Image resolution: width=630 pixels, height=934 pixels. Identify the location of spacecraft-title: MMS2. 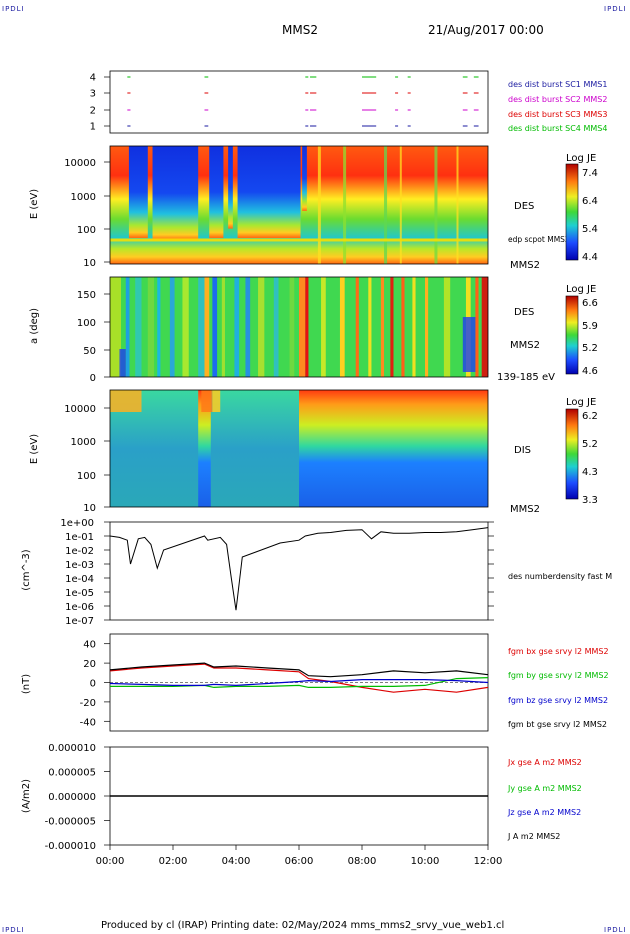
(300, 30).